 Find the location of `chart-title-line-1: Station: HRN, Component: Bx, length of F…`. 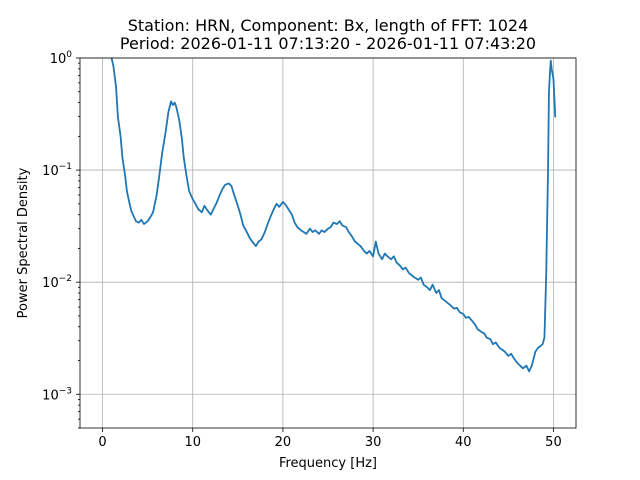

chart-title-line-1: Station: HRN, Component: Bx, length of F… is located at coordinates (328, 25).